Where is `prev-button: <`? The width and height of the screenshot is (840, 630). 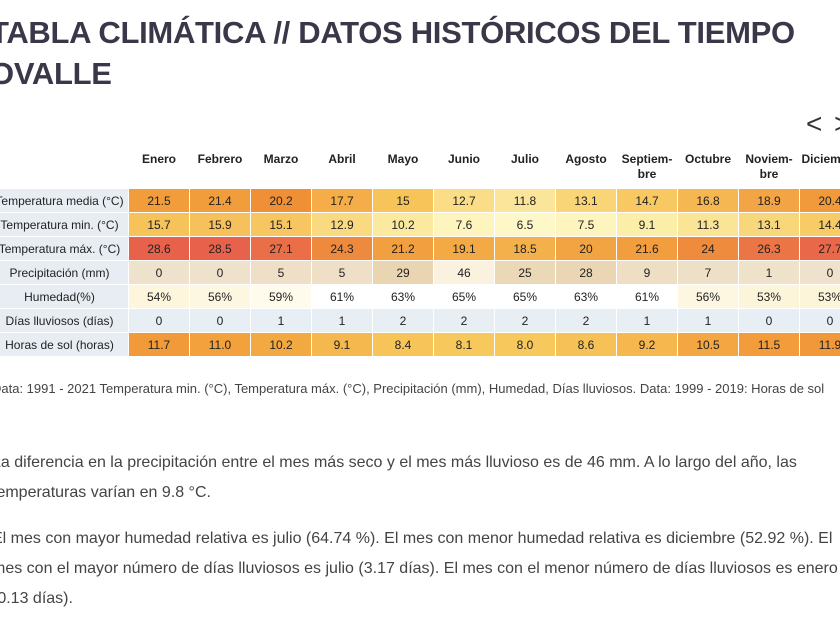 prev-button: < is located at coordinates (814, 123).